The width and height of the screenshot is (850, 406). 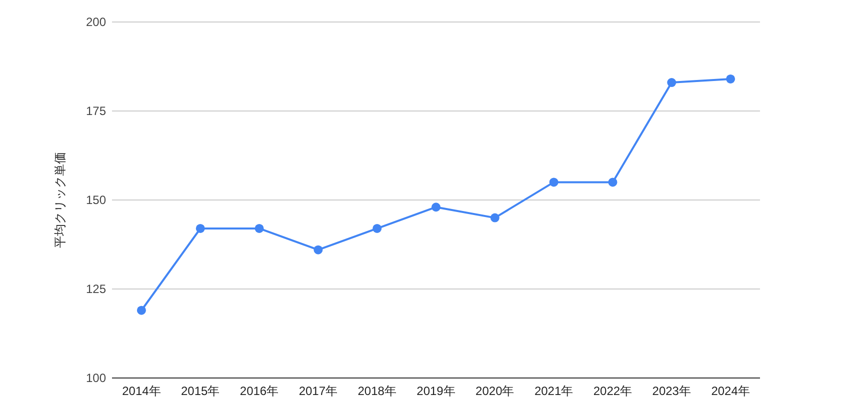 I want to click on x-tick-label: 2024年, so click(x=730, y=391).